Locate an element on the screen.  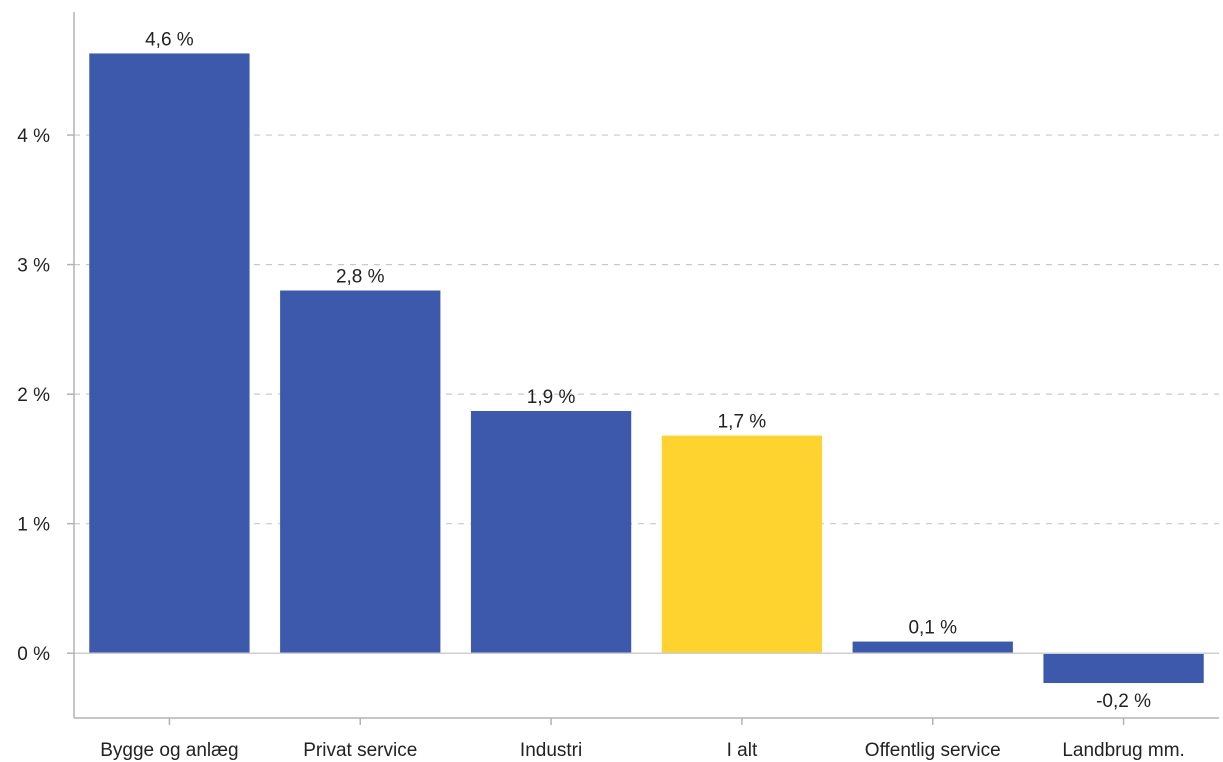
y-tick-label: 3 % is located at coordinates (33, 266).